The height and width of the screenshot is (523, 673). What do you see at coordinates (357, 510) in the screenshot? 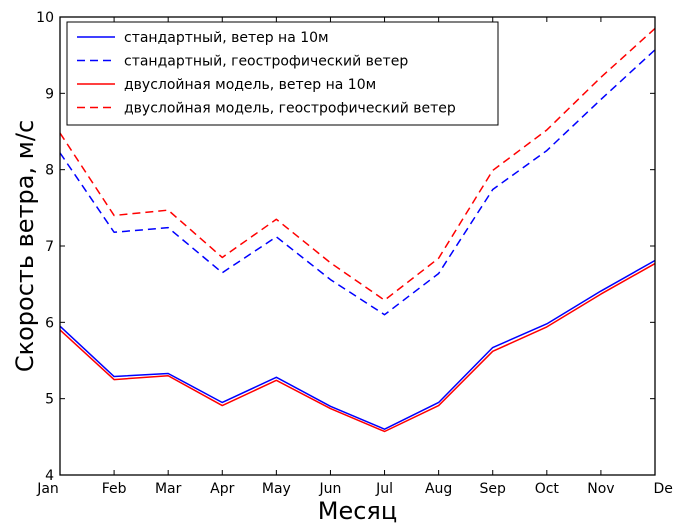
I see `x-axis-title: Месяц` at bounding box center [357, 510].